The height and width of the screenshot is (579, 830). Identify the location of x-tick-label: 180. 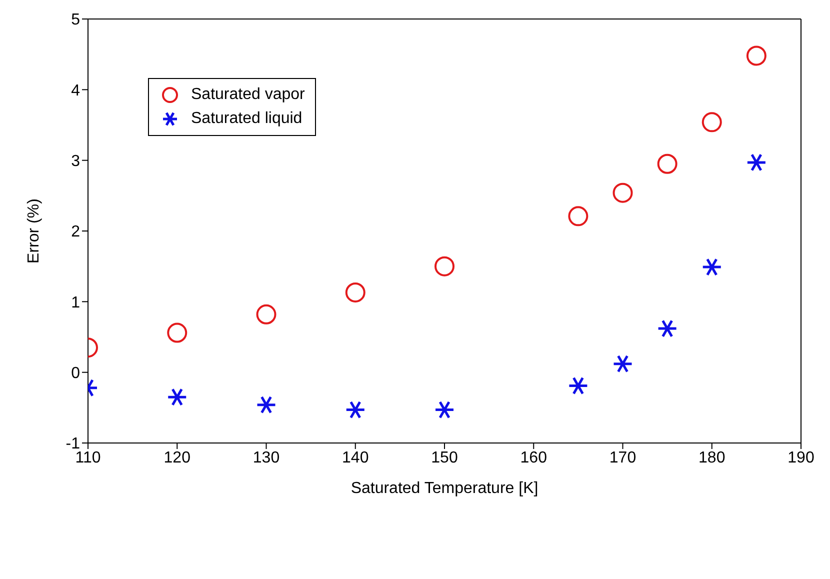
(712, 457).